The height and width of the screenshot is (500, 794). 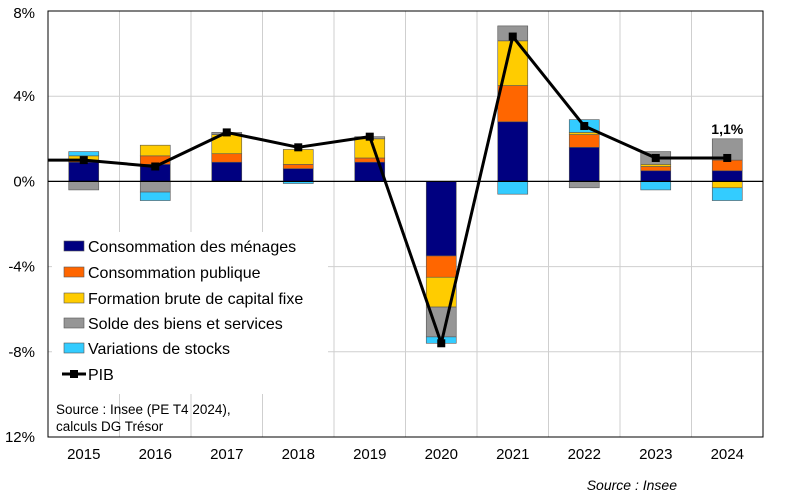 I want to click on x-tick-label-2018: 2018, so click(x=298, y=454).